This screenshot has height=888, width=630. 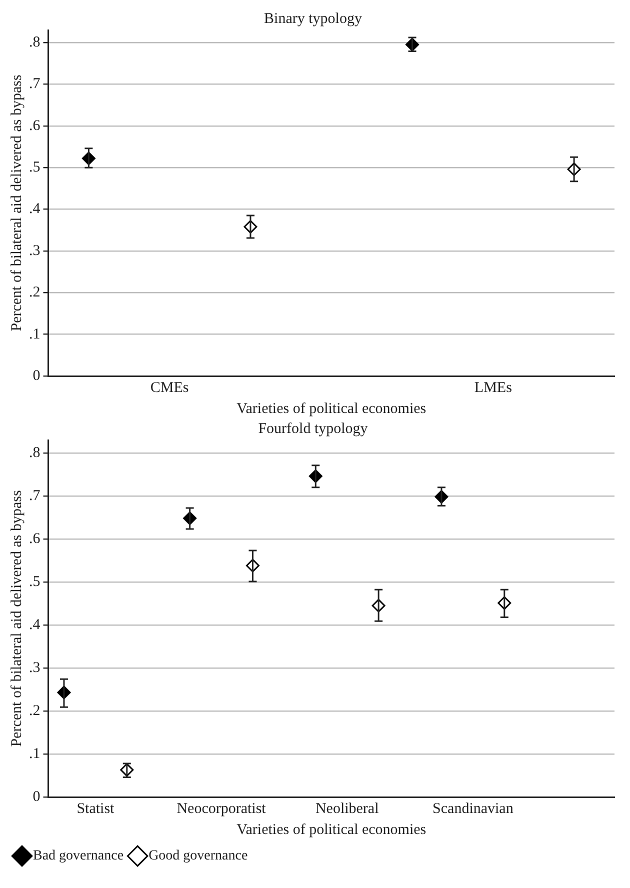 I want to click on x-tick-label: Scandinavian, so click(x=473, y=808).